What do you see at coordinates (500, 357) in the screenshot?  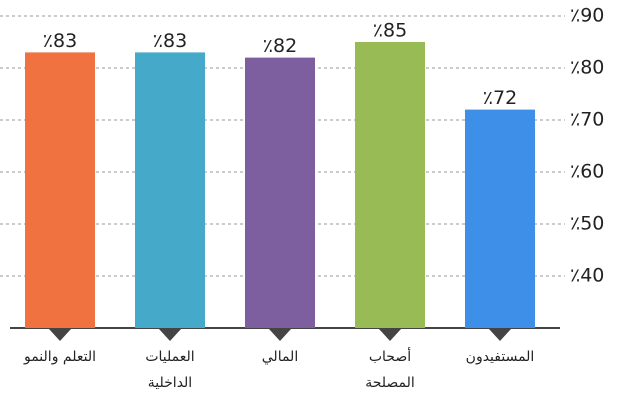 I see `x-tick-label: المستفيدون` at bounding box center [500, 357].